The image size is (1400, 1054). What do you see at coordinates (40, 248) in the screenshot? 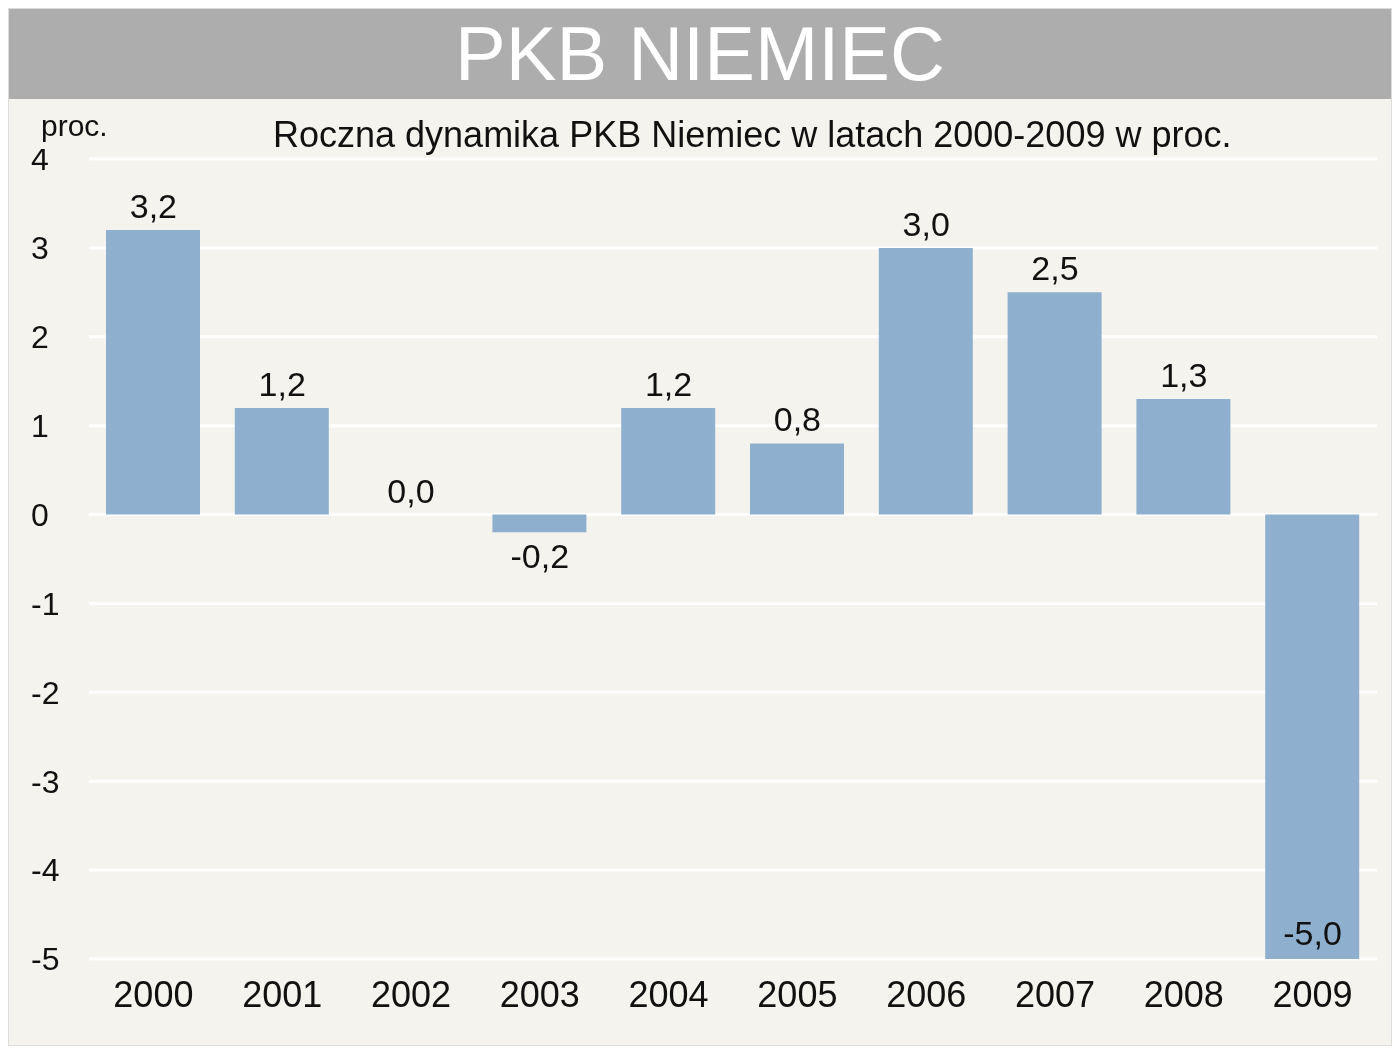
I see `y-tick-label: 3` at bounding box center [40, 248].